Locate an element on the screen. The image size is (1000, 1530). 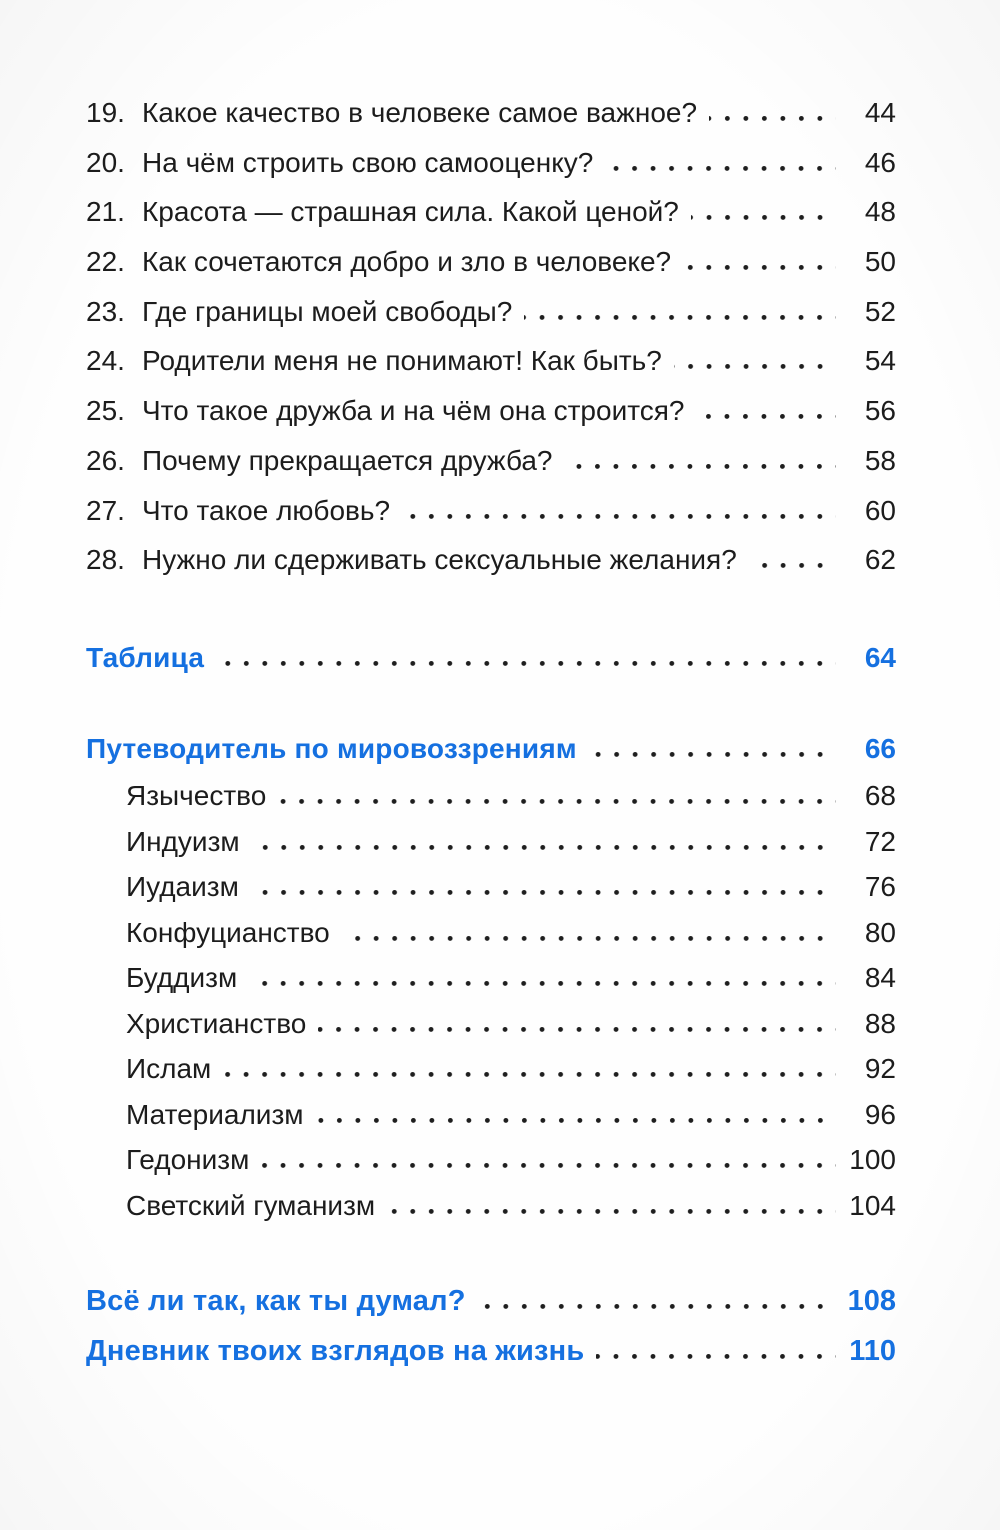
entry-page-number: 100 is located at coordinates (872, 1160).